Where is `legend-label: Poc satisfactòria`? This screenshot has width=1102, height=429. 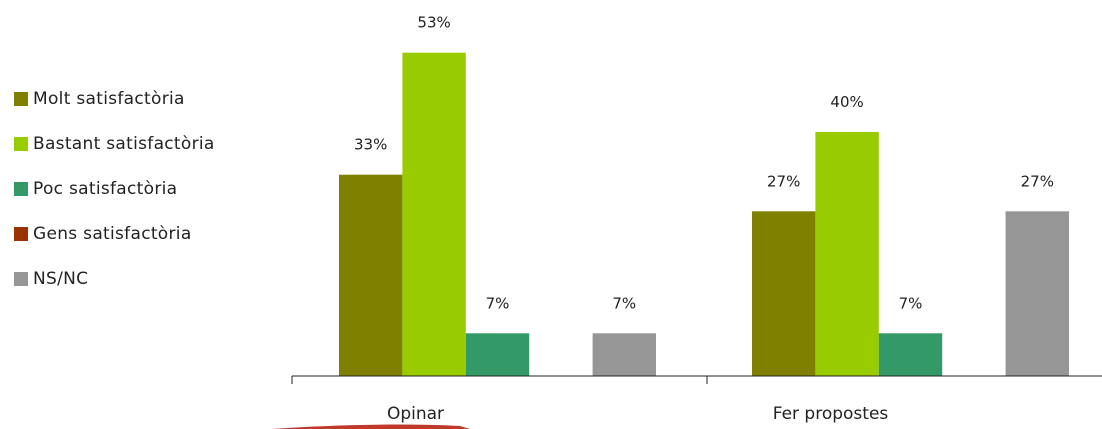
legend-label: Poc satisfactòria is located at coordinates (105, 188).